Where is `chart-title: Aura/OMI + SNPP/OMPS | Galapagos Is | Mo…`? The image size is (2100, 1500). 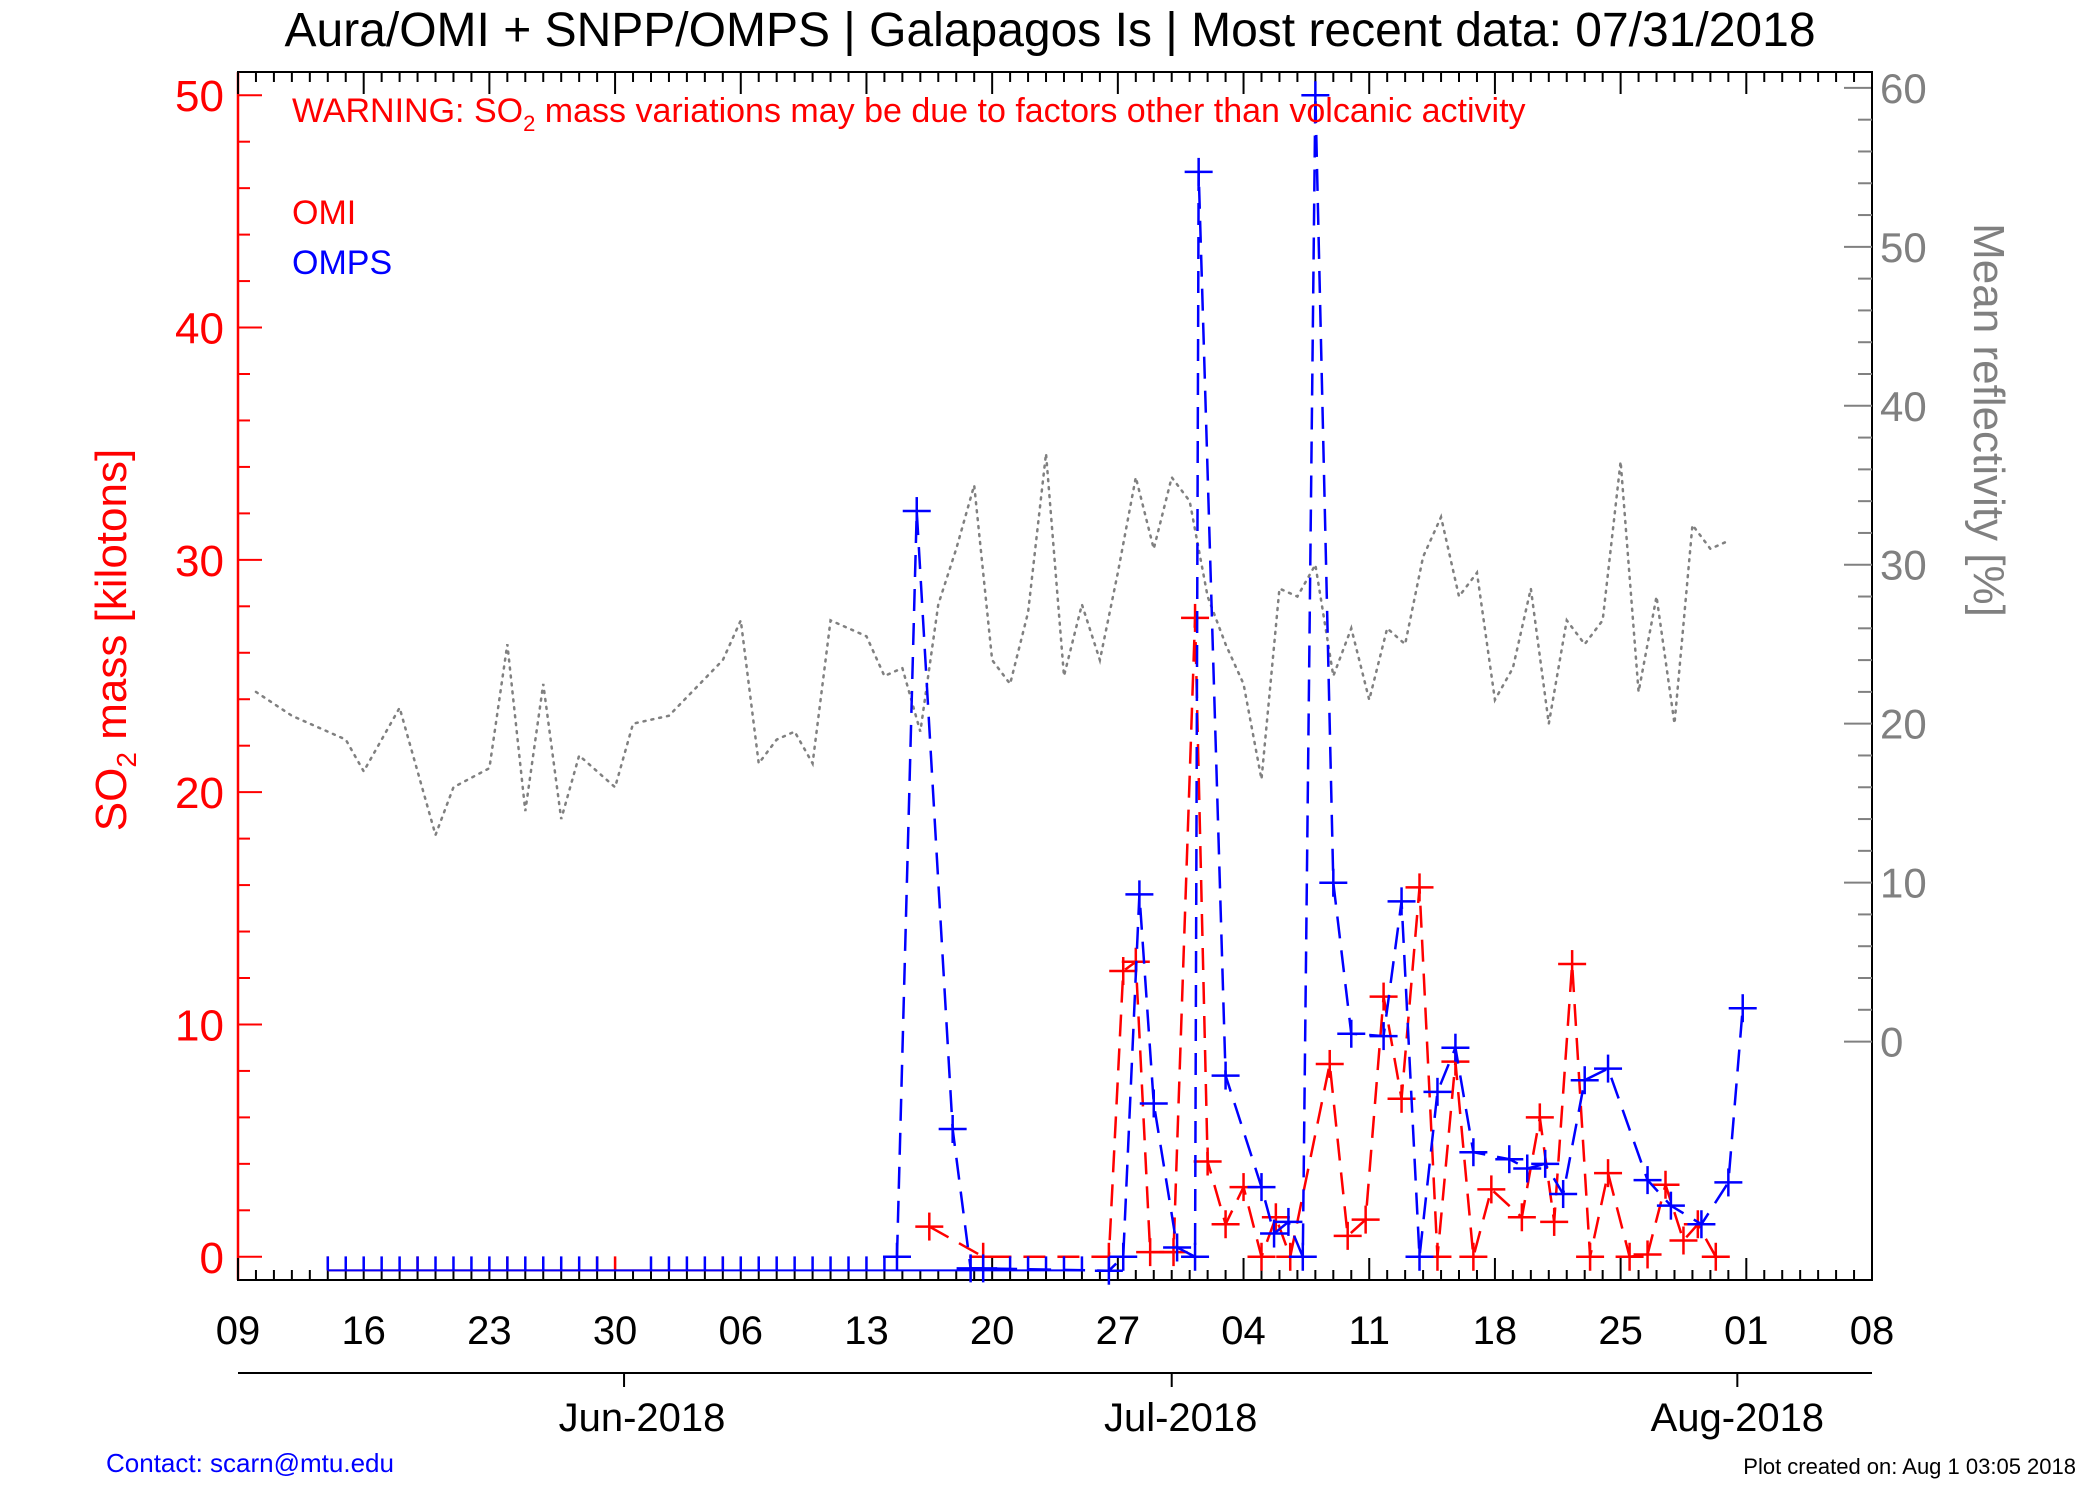
chart-title: Aura/OMI + SNPP/OMPS | Galapagos Is | Mo… is located at coordinates (1049, 30).